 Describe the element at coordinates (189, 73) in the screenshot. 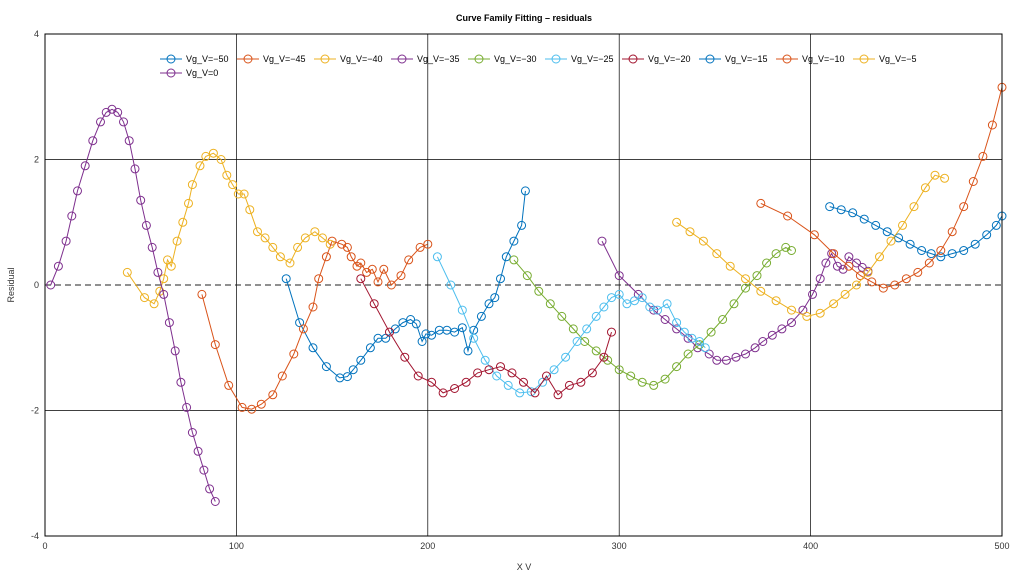

I see `legend-item: Vg_V=0` at that location.